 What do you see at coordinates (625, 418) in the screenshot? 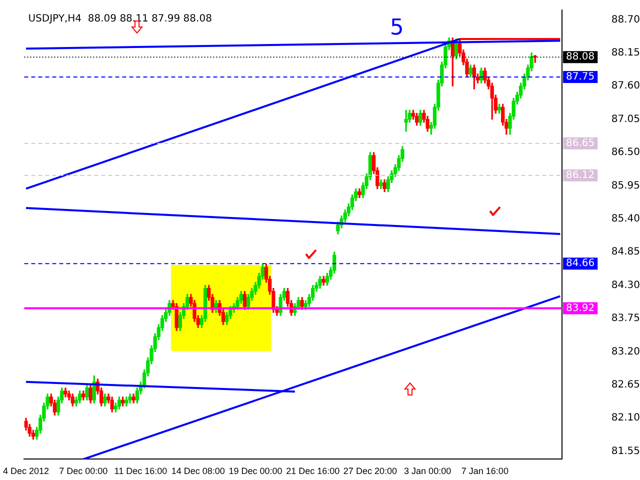
I see `y-tick-label: 82.10` at bounding box center [625, 418].